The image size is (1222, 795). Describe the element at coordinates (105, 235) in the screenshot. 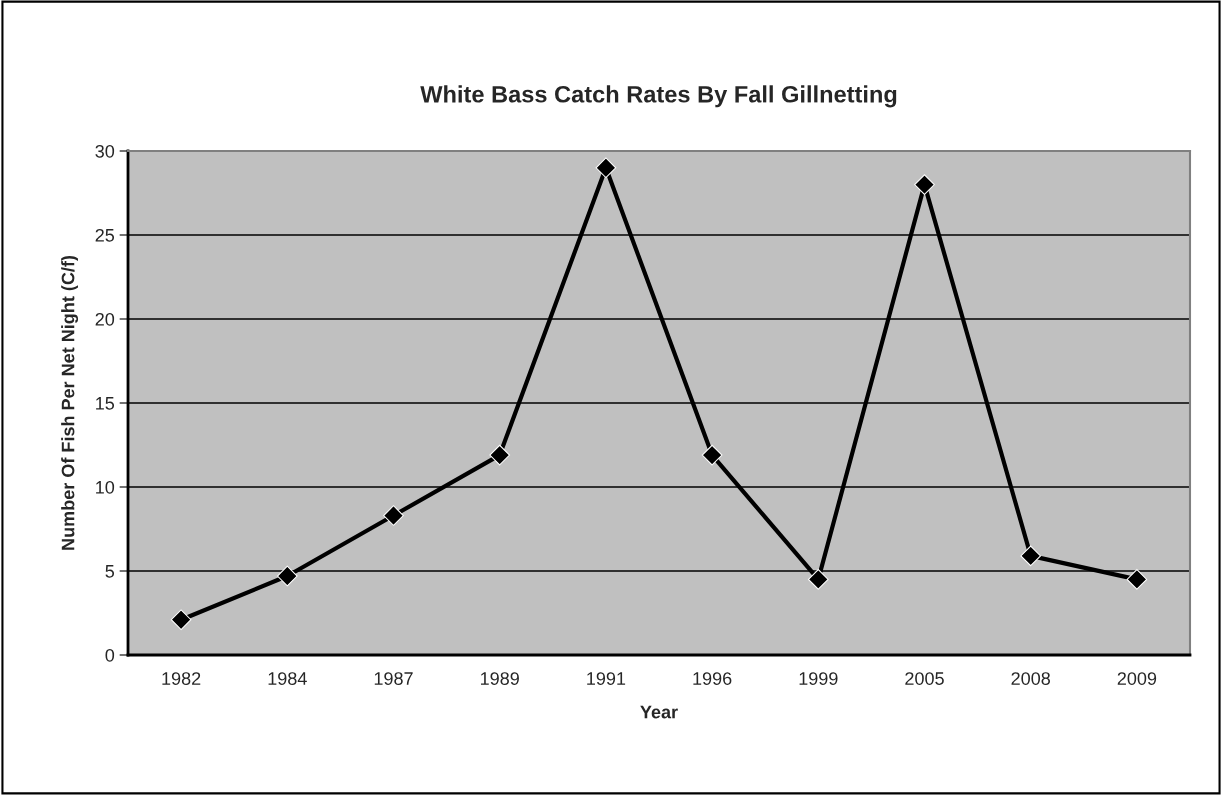

I see `y-tick-label: 25` at that location.